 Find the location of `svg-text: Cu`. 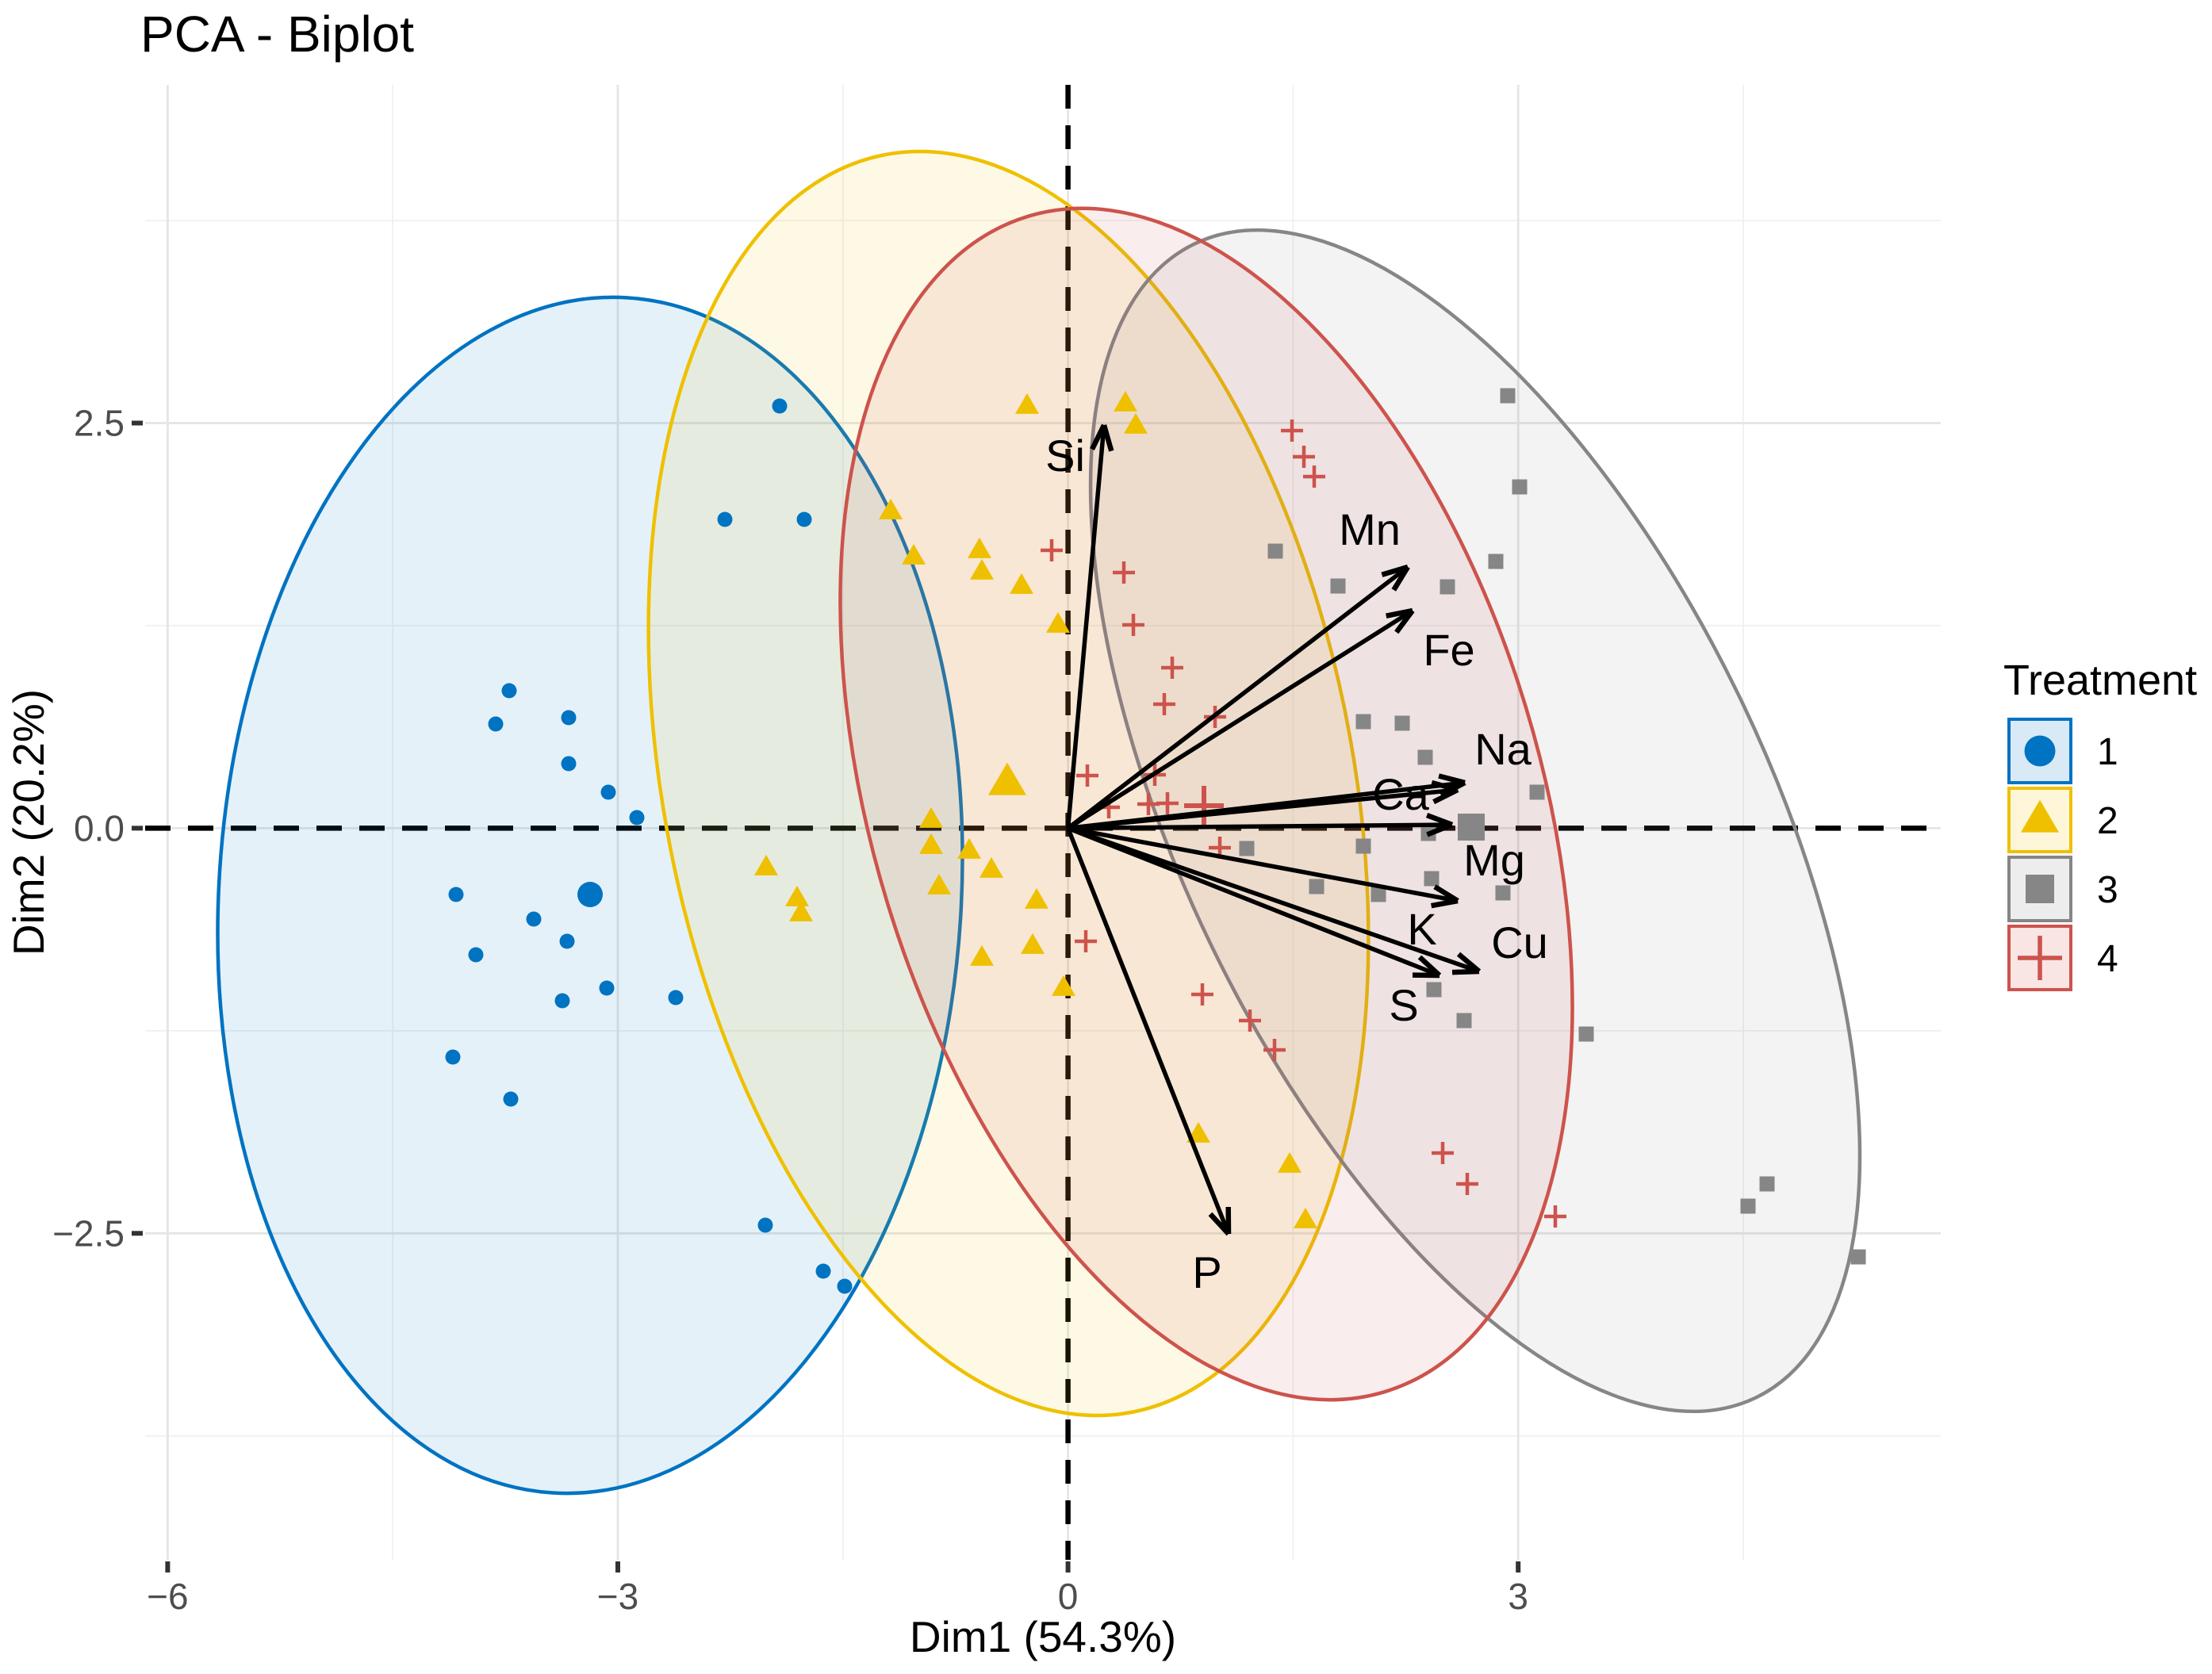

svg-text: Cu is located at coordinates (1519, 942).